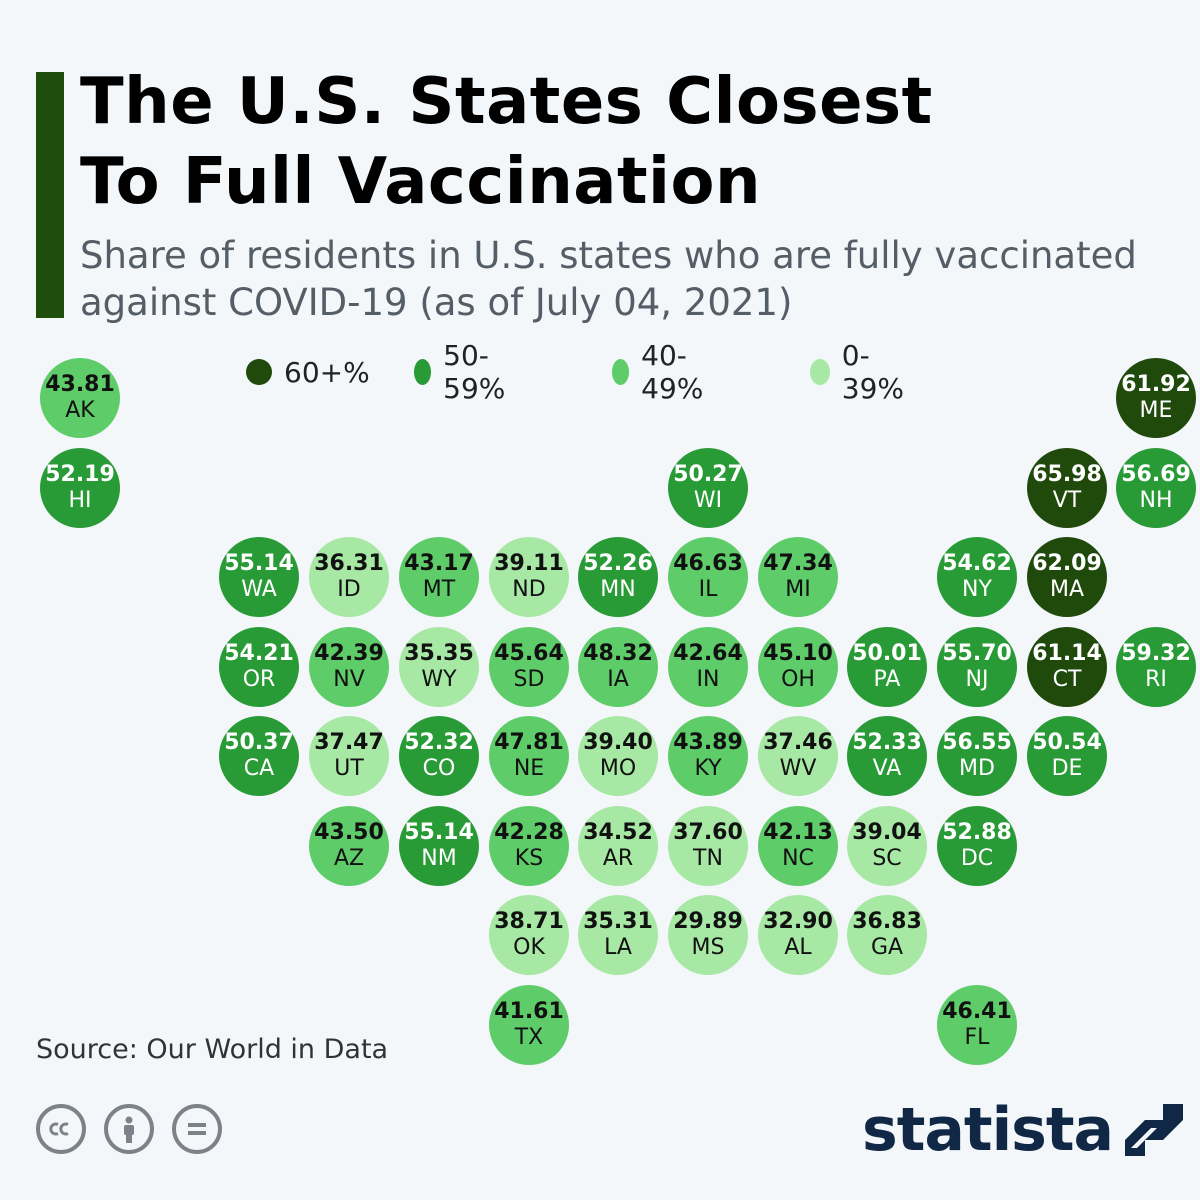 This screenshot has width=1200, height=1200. Describe the element at coordinates (872, 372) in the screenshot. I see `legend-label-0-39: 0-39%` at that location.